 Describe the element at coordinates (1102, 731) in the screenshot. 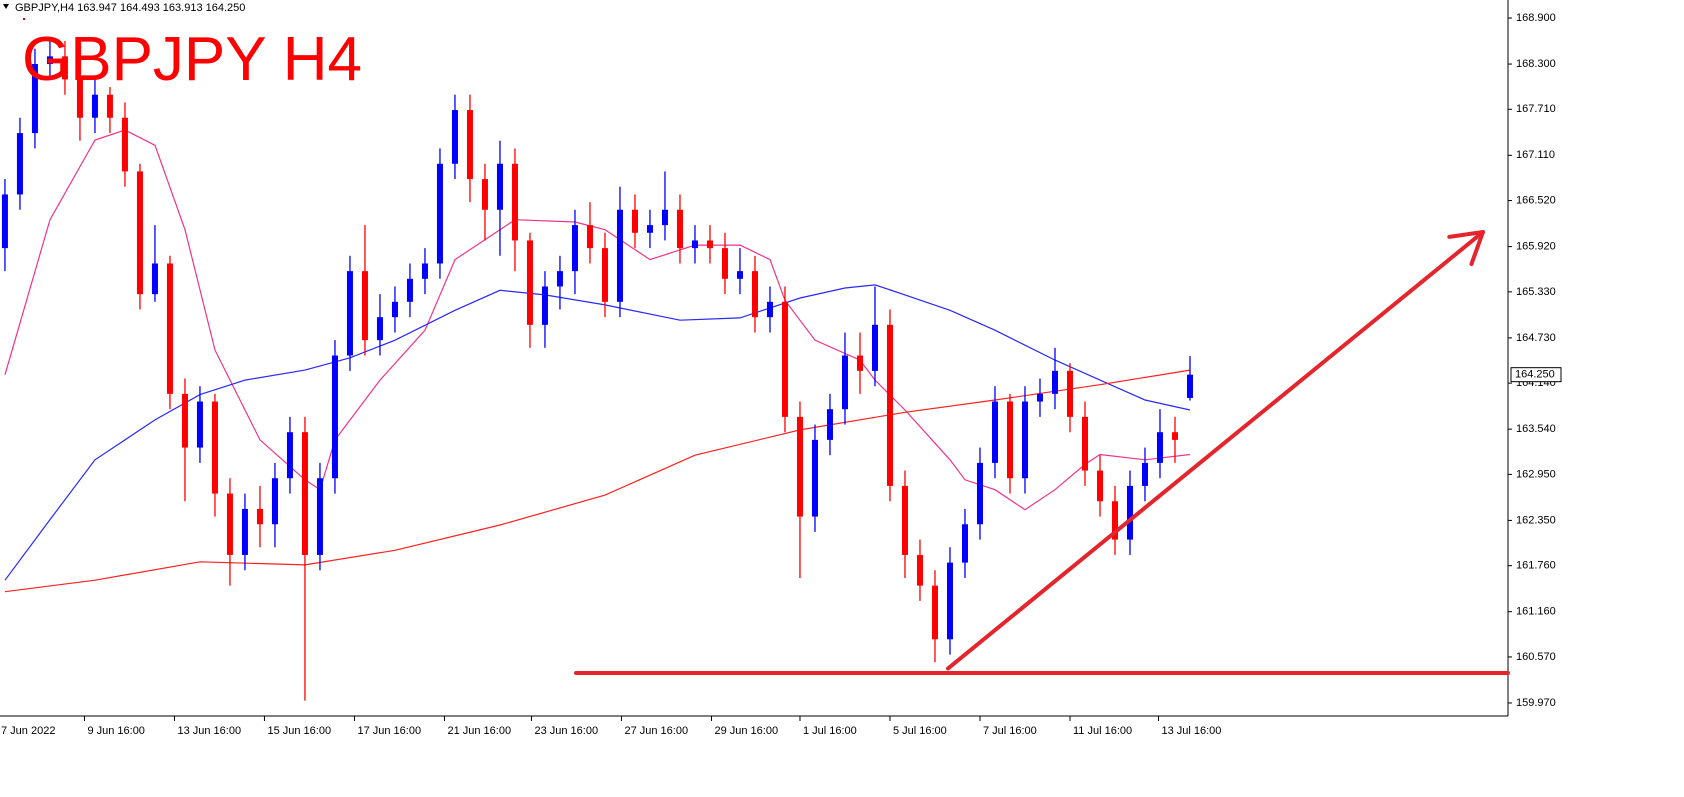

I see `x-tick-label: 11 Jul 16:00` at that location.